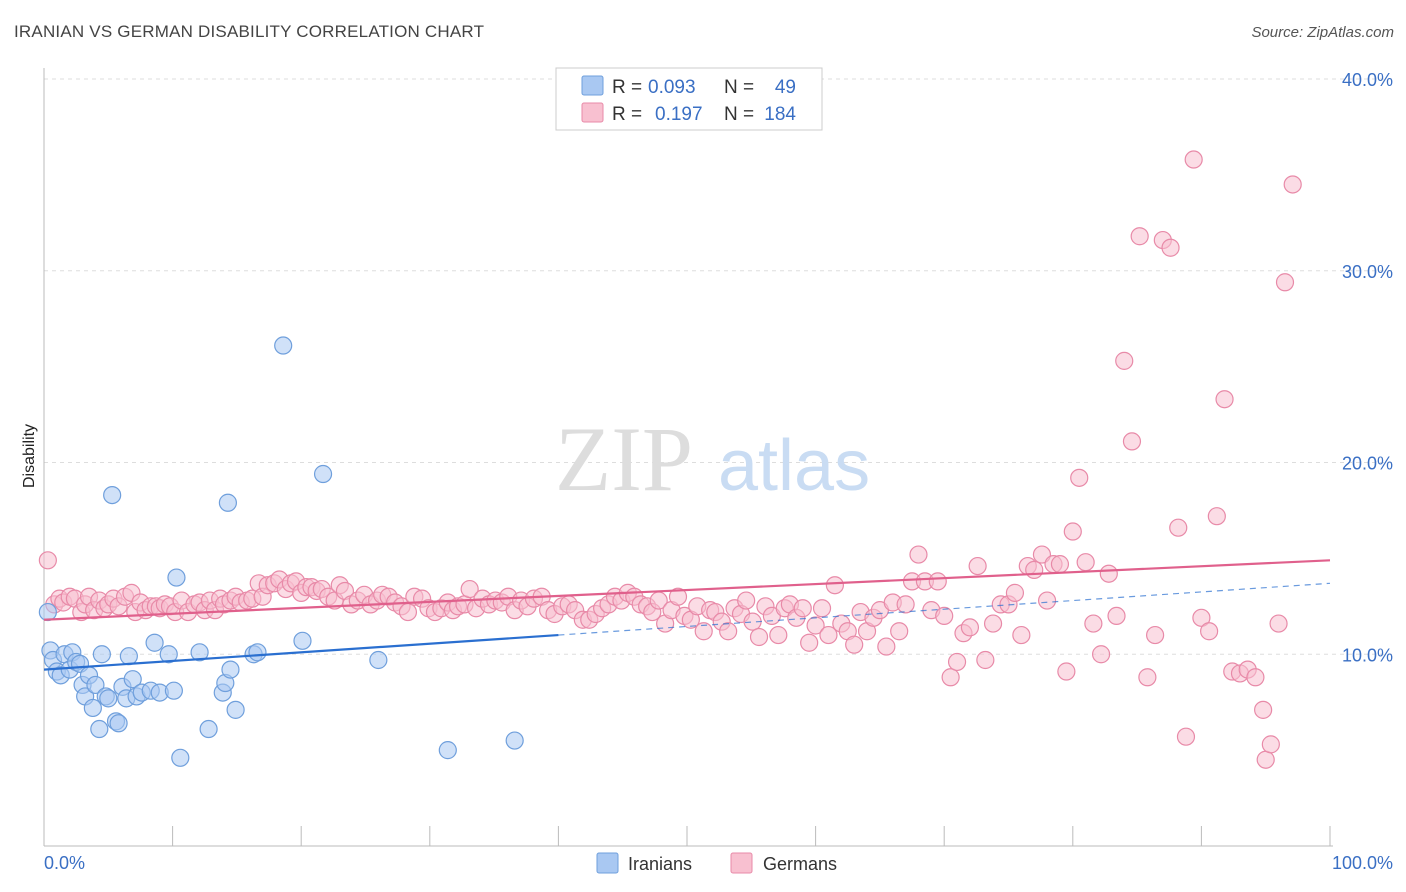 The height and width of the screenshot is (892, 1406). I want to click on trend-lines, so click(687, 615).